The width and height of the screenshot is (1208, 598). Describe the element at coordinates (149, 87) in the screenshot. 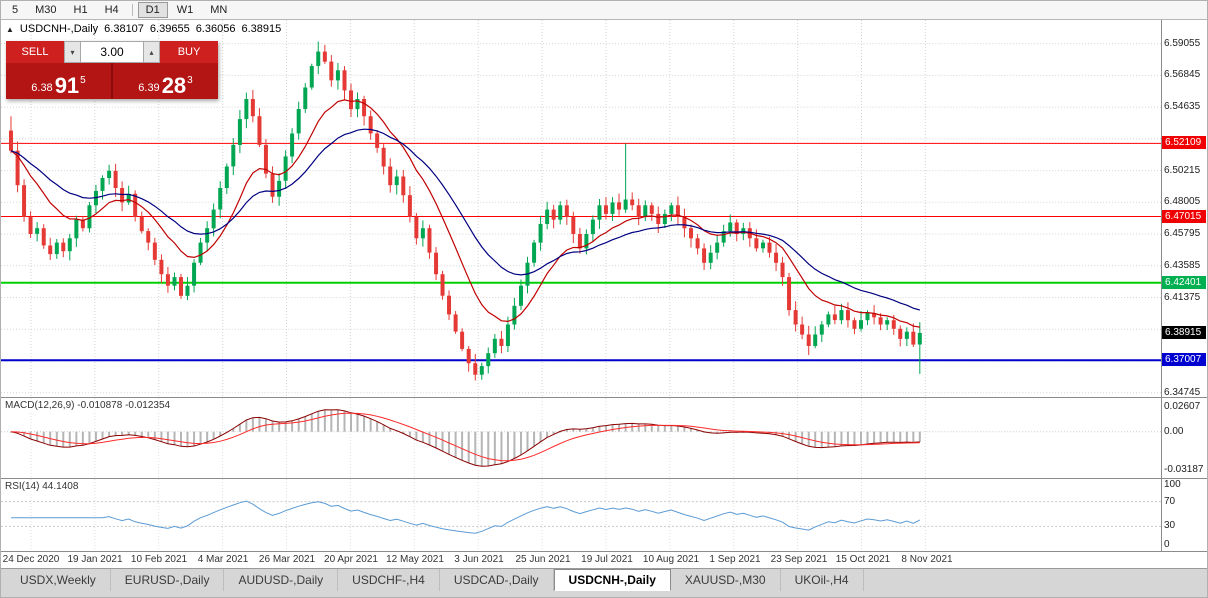

I see `buy-price-base: 6.39` at that location.